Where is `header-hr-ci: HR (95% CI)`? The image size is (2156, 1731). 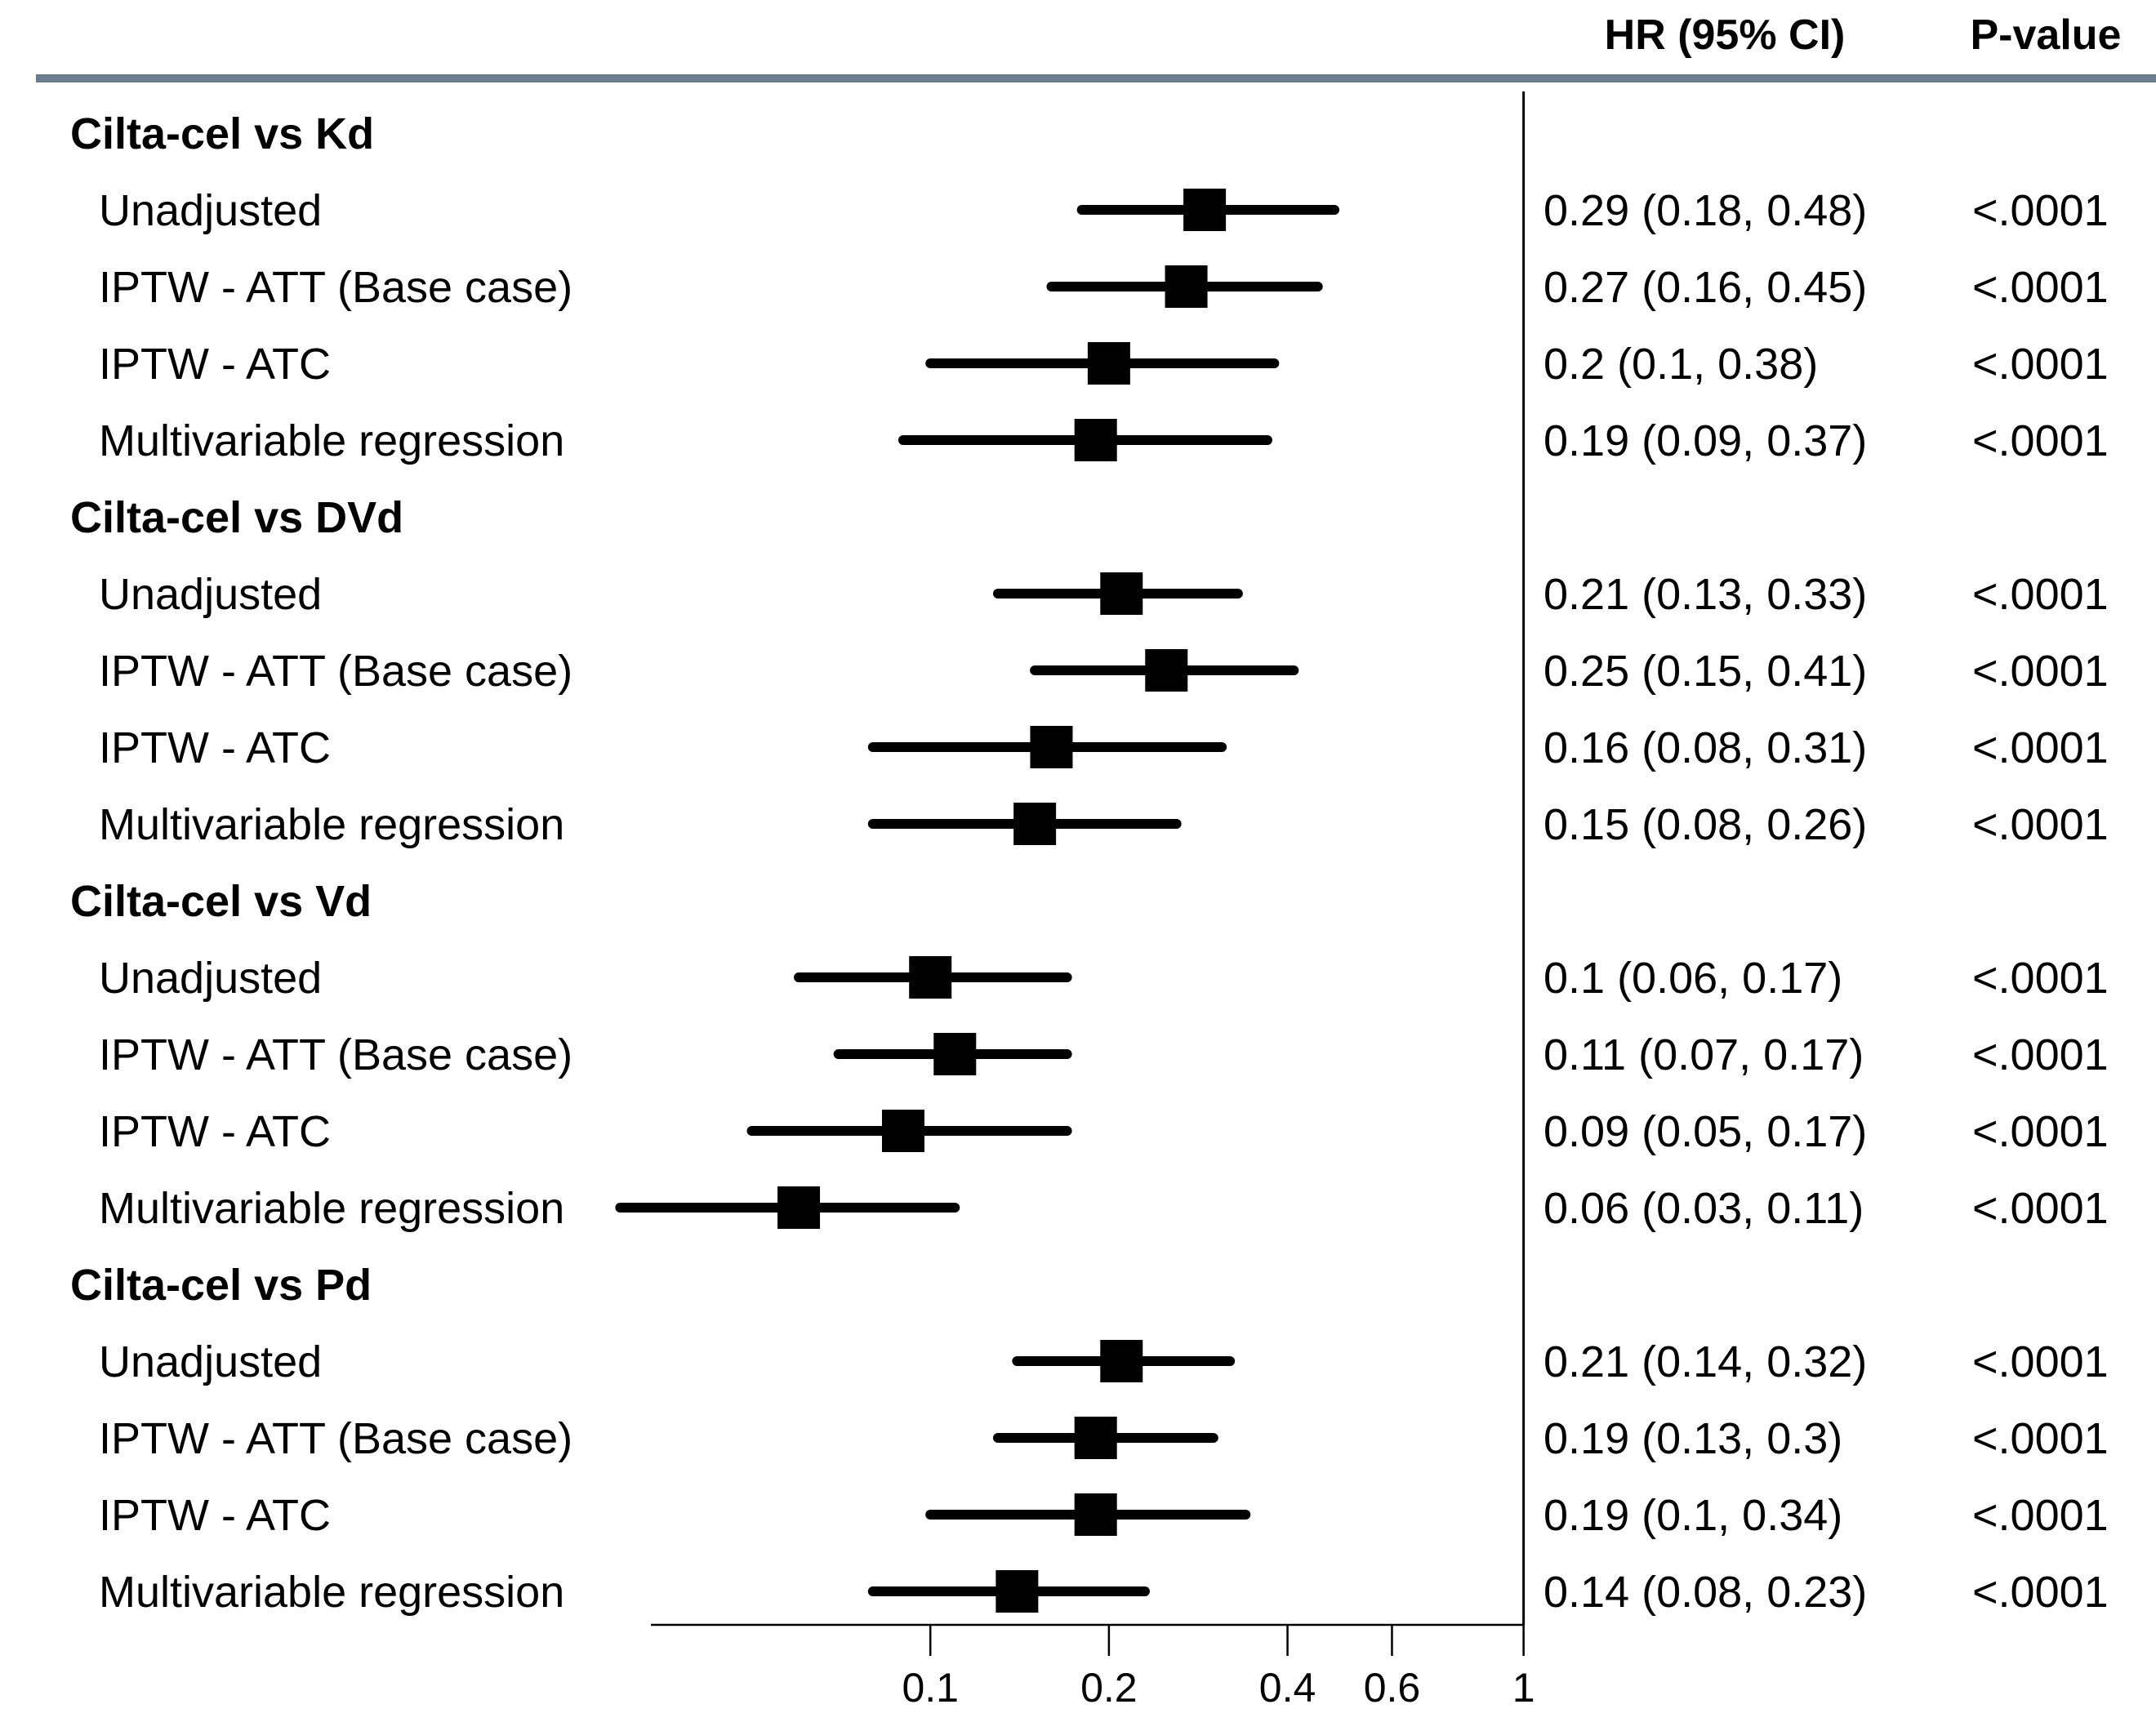 header-hr-ci: HR (95% CI) is located at coordinates (1726, 35).